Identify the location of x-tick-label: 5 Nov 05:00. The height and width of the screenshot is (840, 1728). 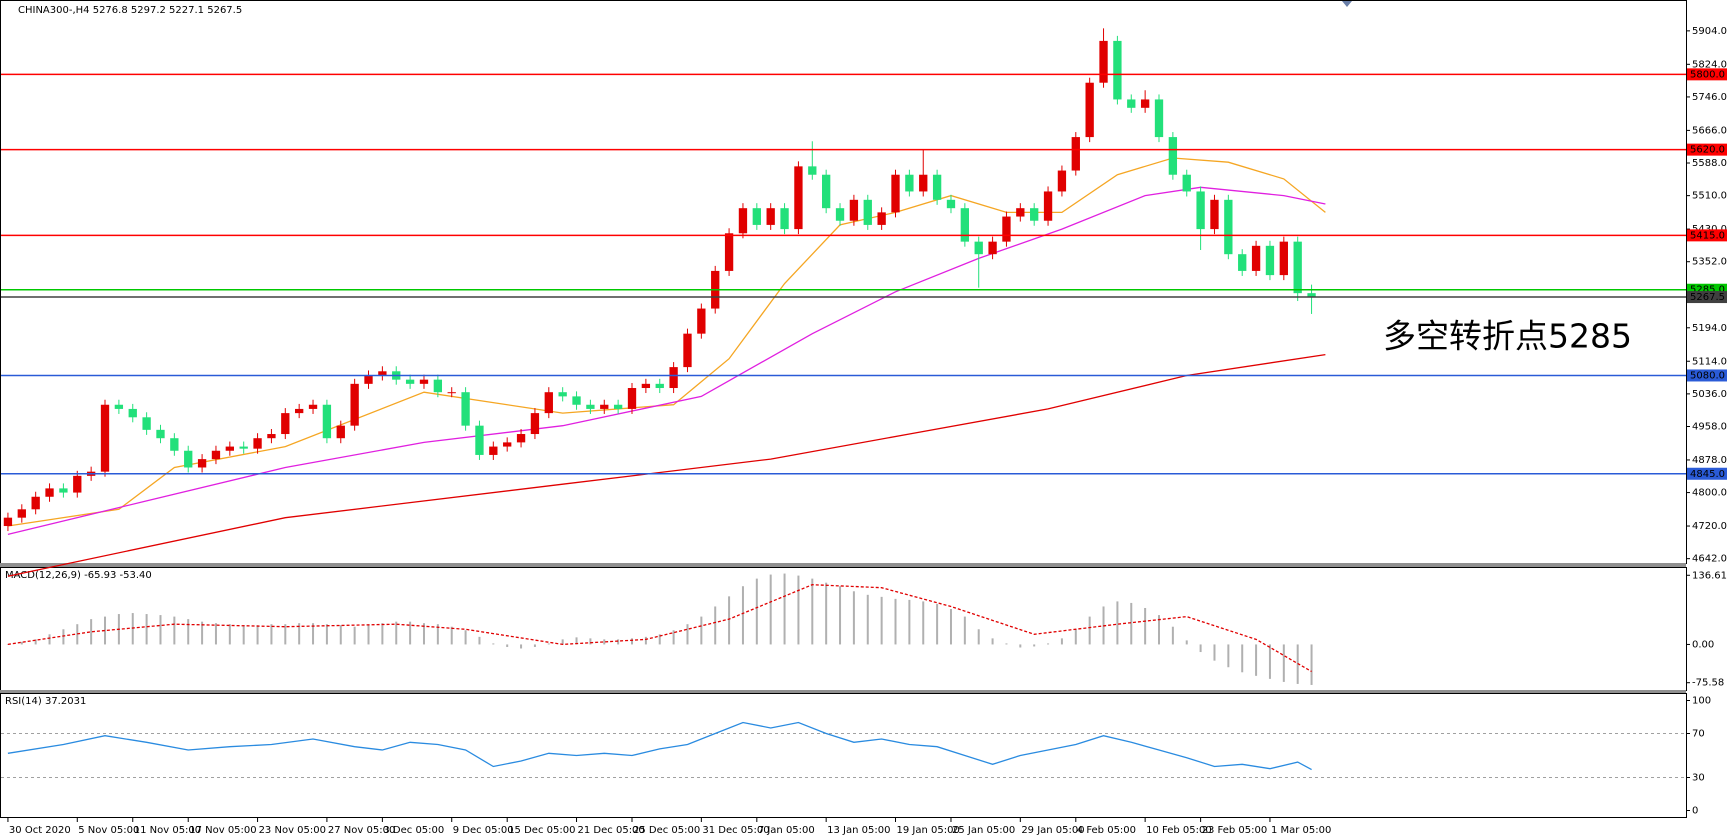
(108, 830).